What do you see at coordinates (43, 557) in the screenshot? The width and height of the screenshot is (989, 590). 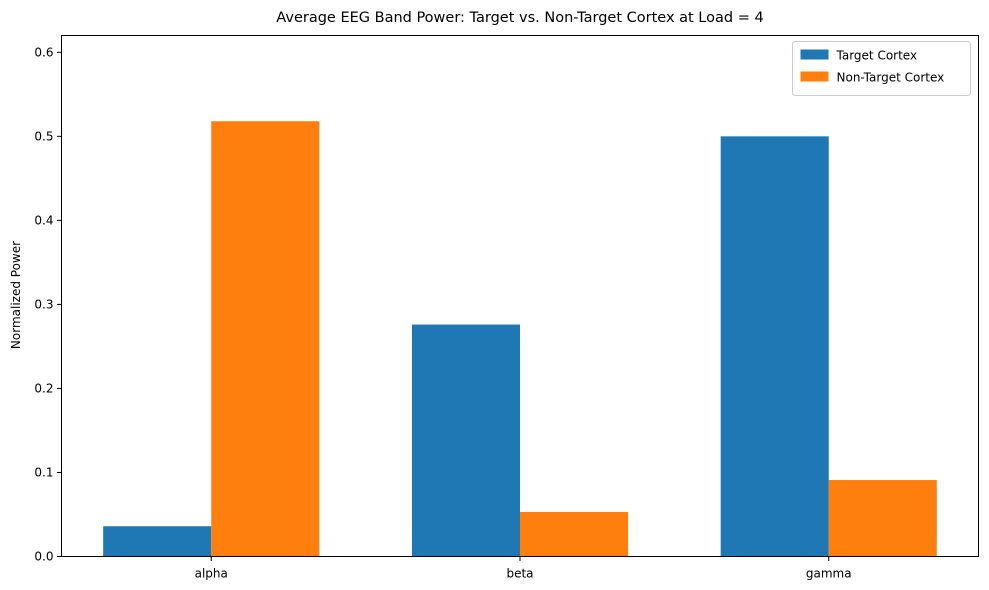 I see `y-tick-label: 0.0` at bounding box center [43, 557].